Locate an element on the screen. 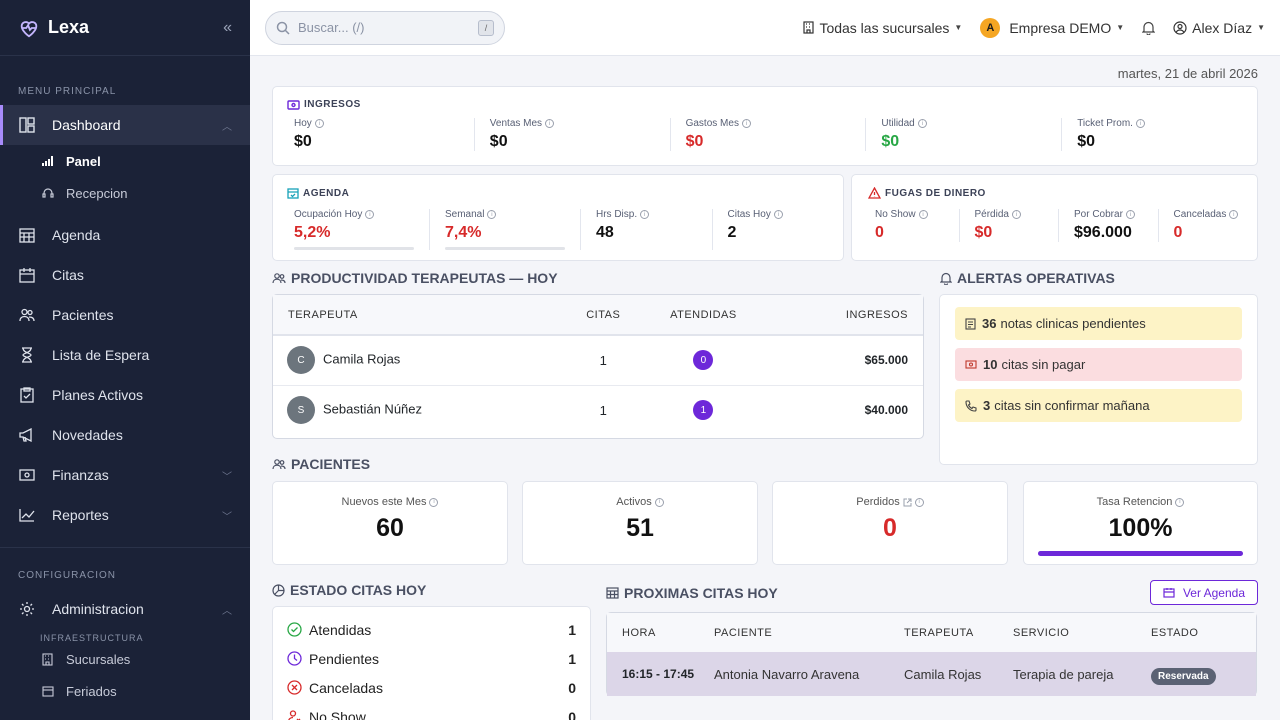  sidebar-sub-panel: Panel is located at coordinates (125, 161).